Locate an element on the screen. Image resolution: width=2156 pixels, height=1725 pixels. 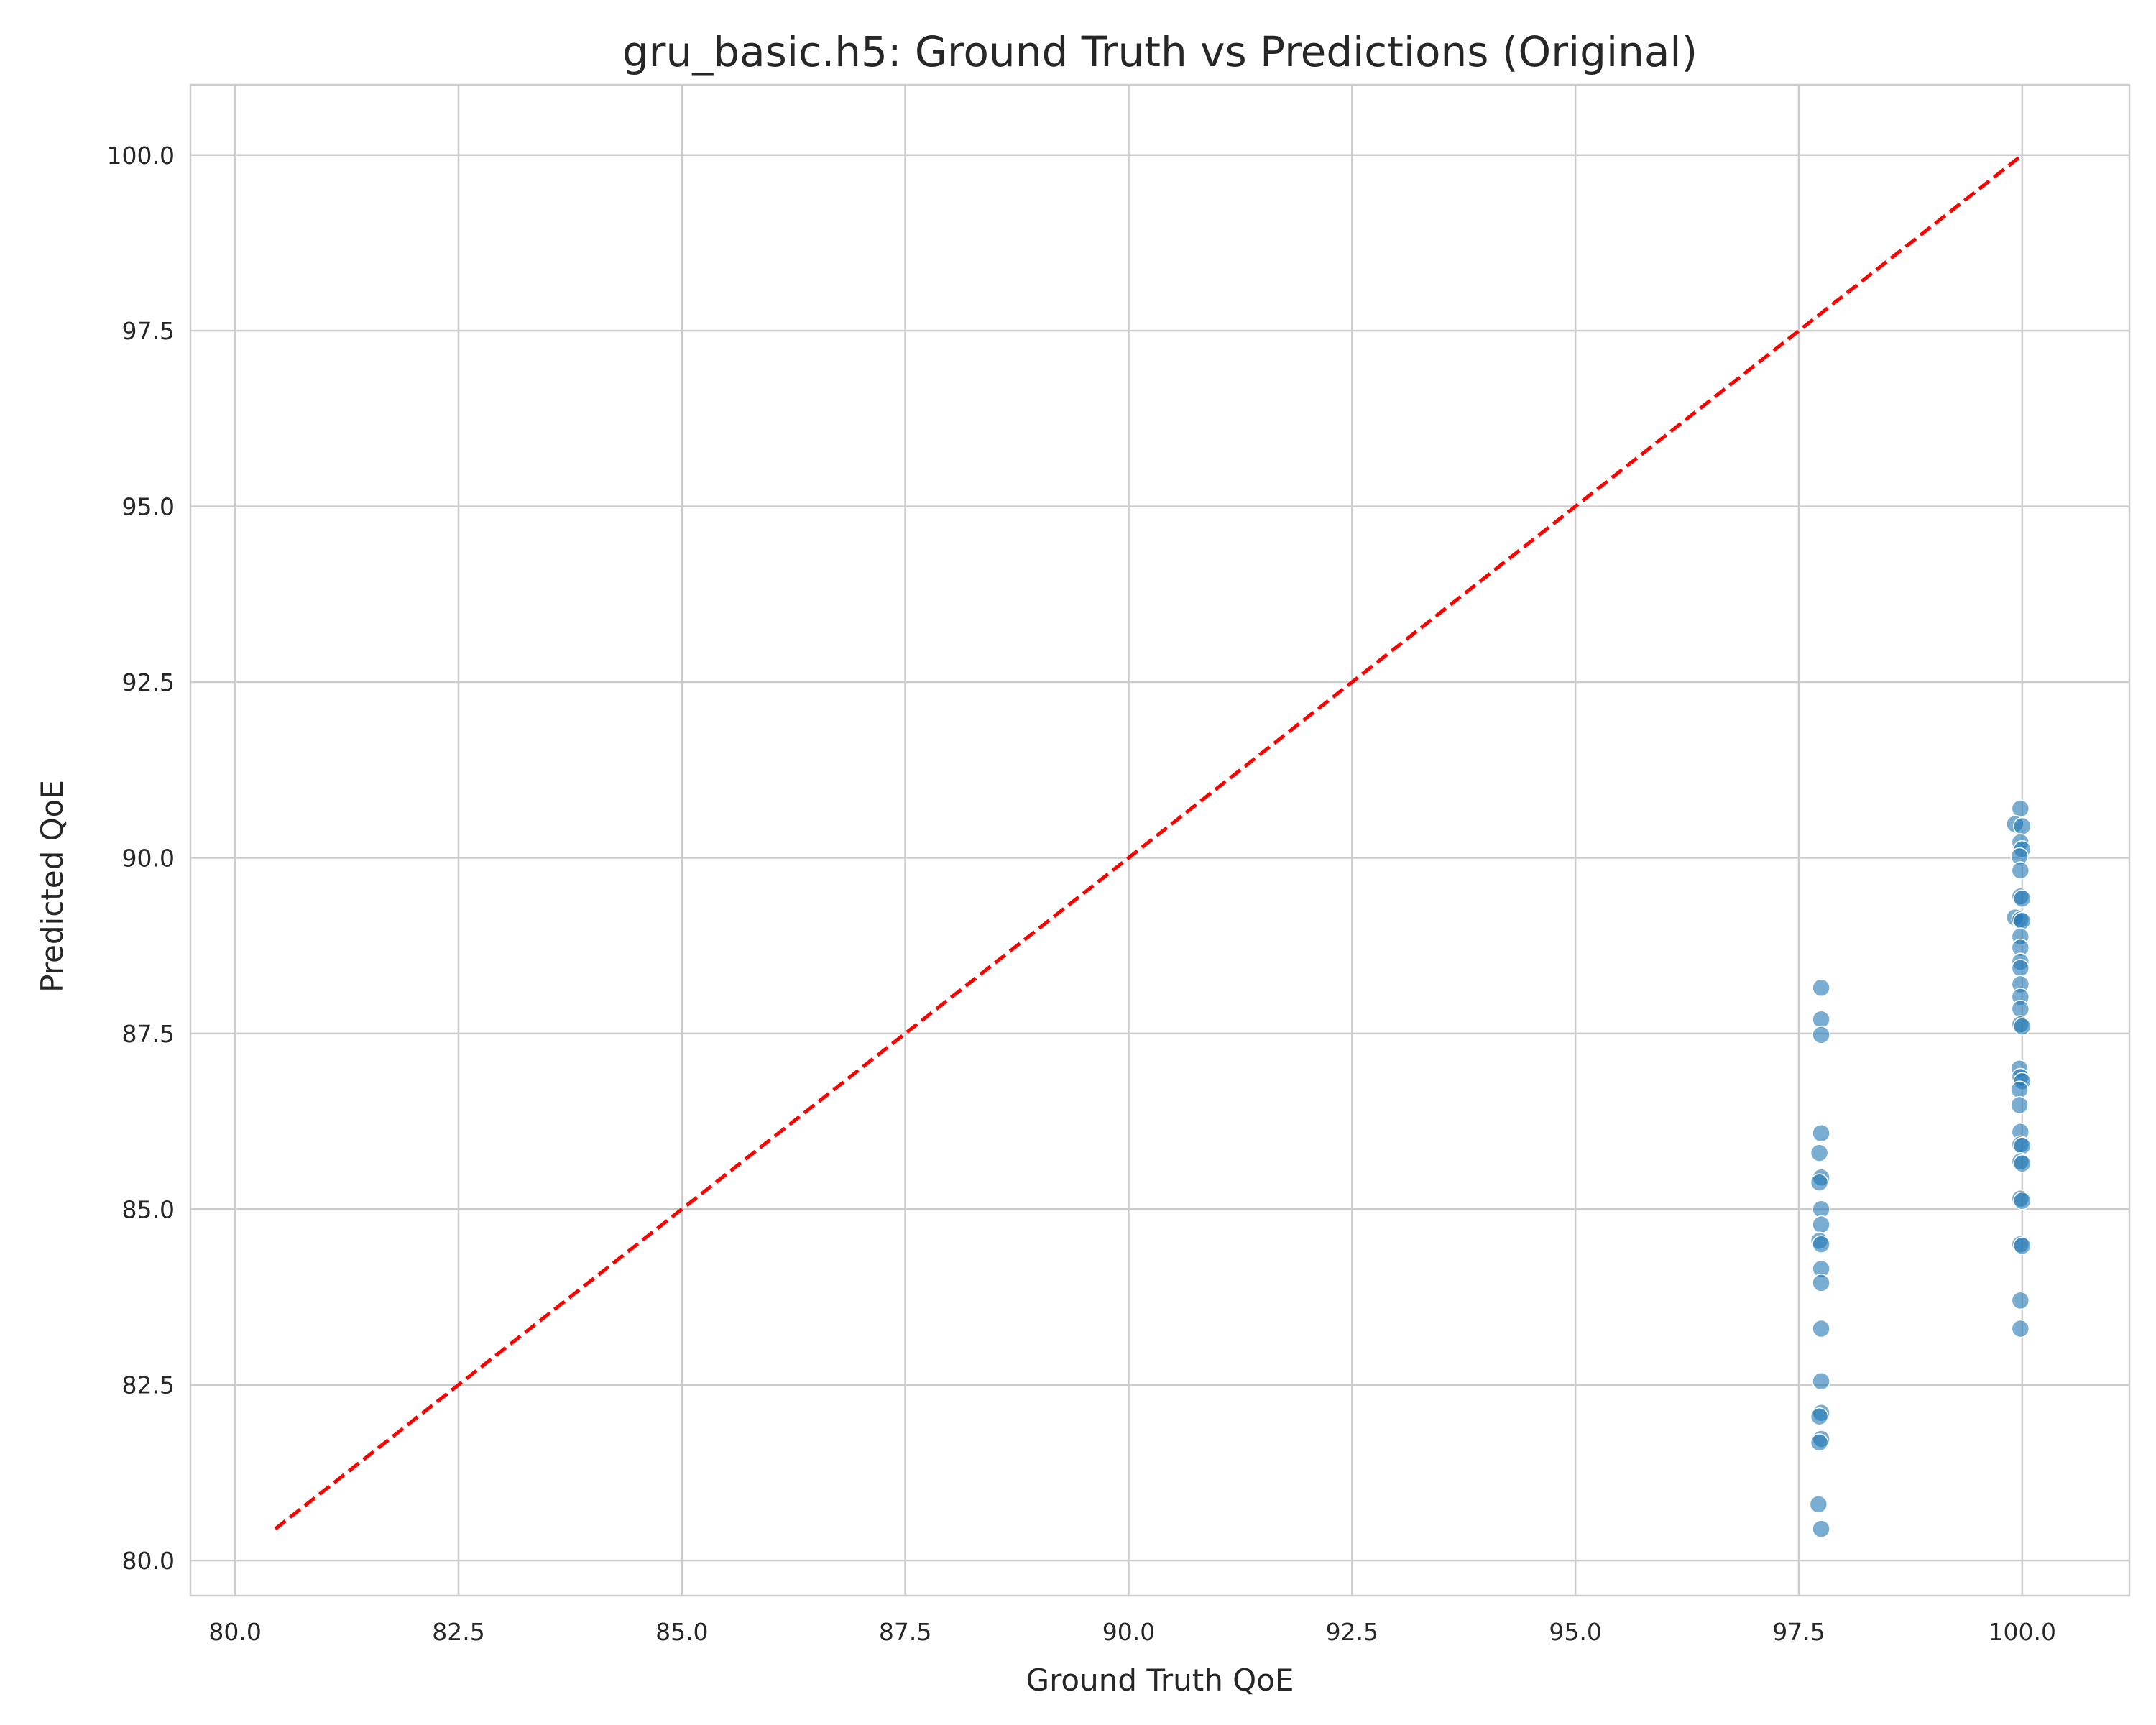
x-tick-label: 92.5 is located at coordinates (1352, 1632).